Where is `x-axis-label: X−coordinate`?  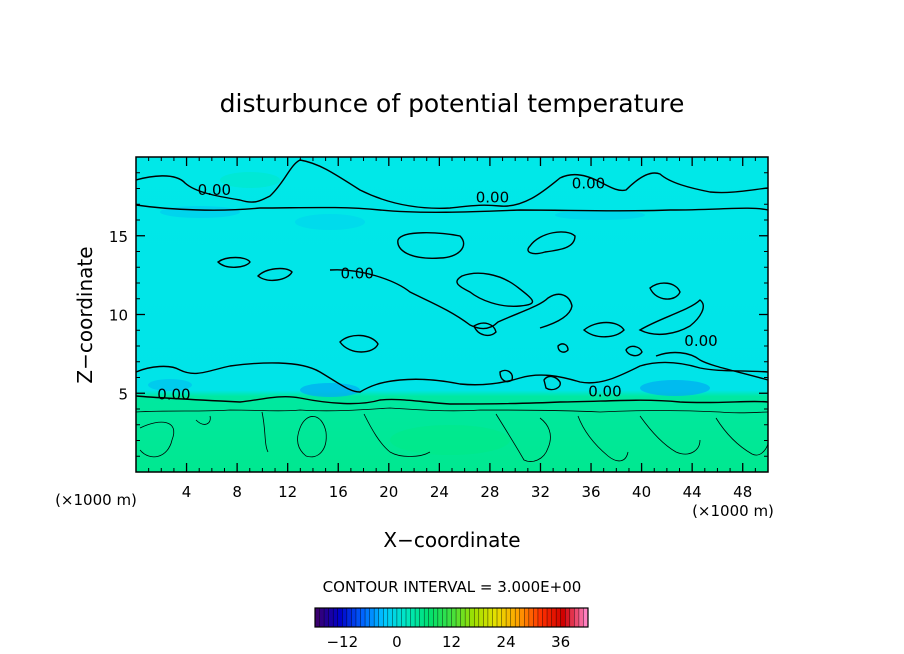 x-axis-label: X−coordinate is located at coordinates (451, 540).